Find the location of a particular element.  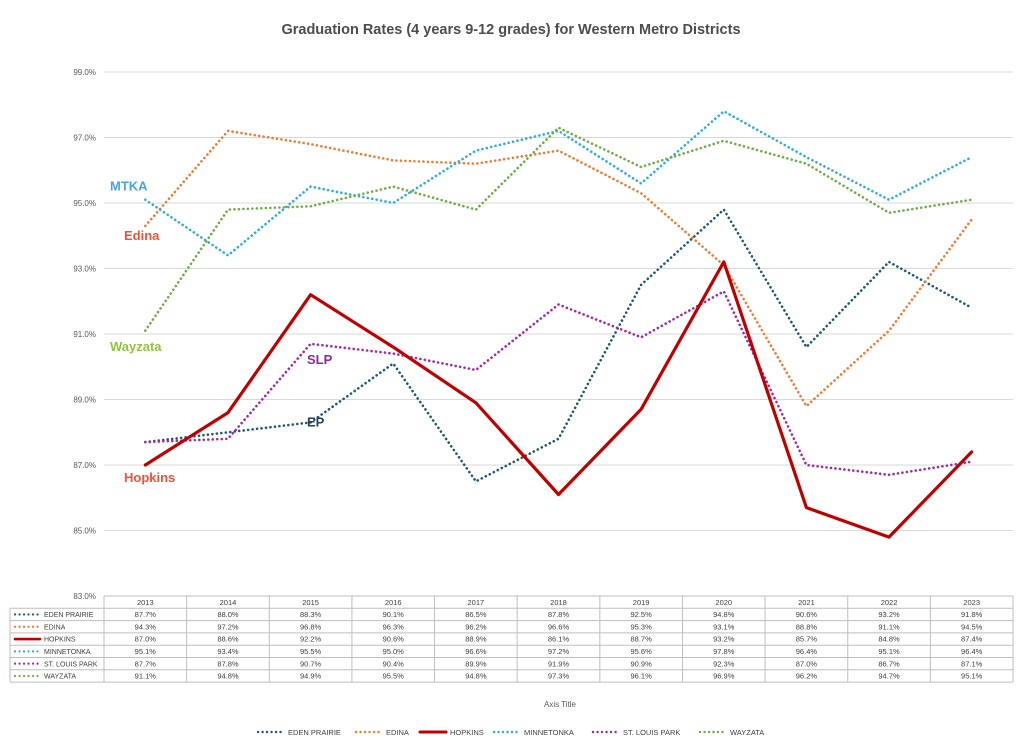

table-cell: 92.2% is located at coordinates (311, 639).